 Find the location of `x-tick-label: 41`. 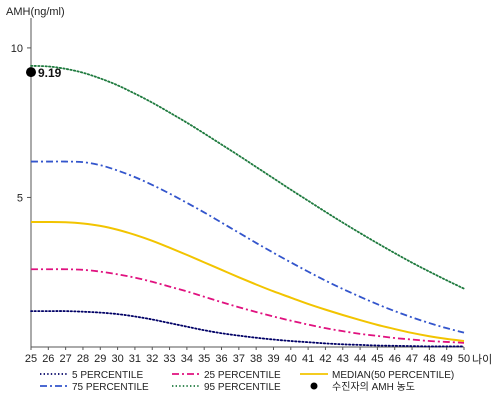

x-tick-label: 41 is located at coordinates (308, 359).